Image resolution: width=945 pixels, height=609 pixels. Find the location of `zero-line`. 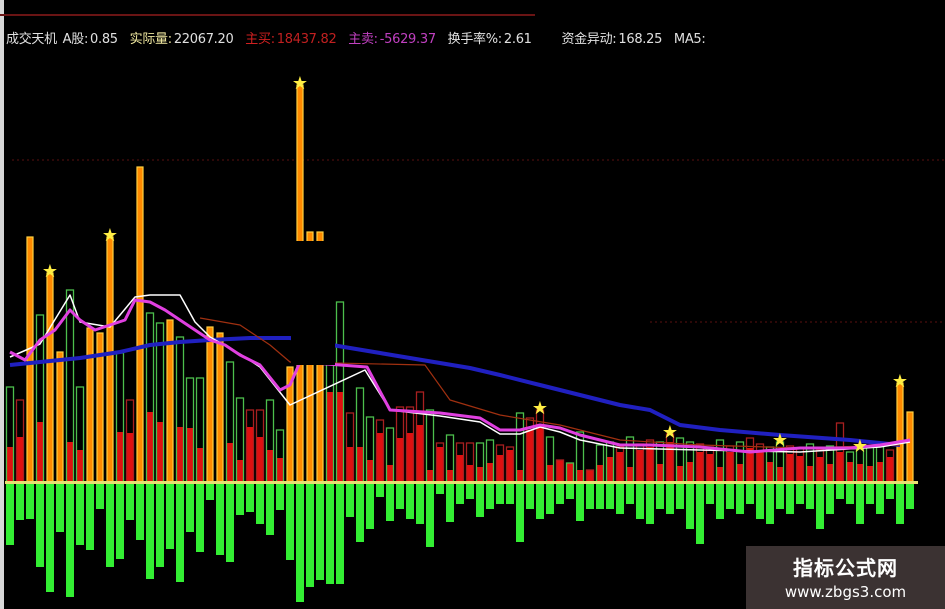

zero-line is located at coordinates (461, 482).